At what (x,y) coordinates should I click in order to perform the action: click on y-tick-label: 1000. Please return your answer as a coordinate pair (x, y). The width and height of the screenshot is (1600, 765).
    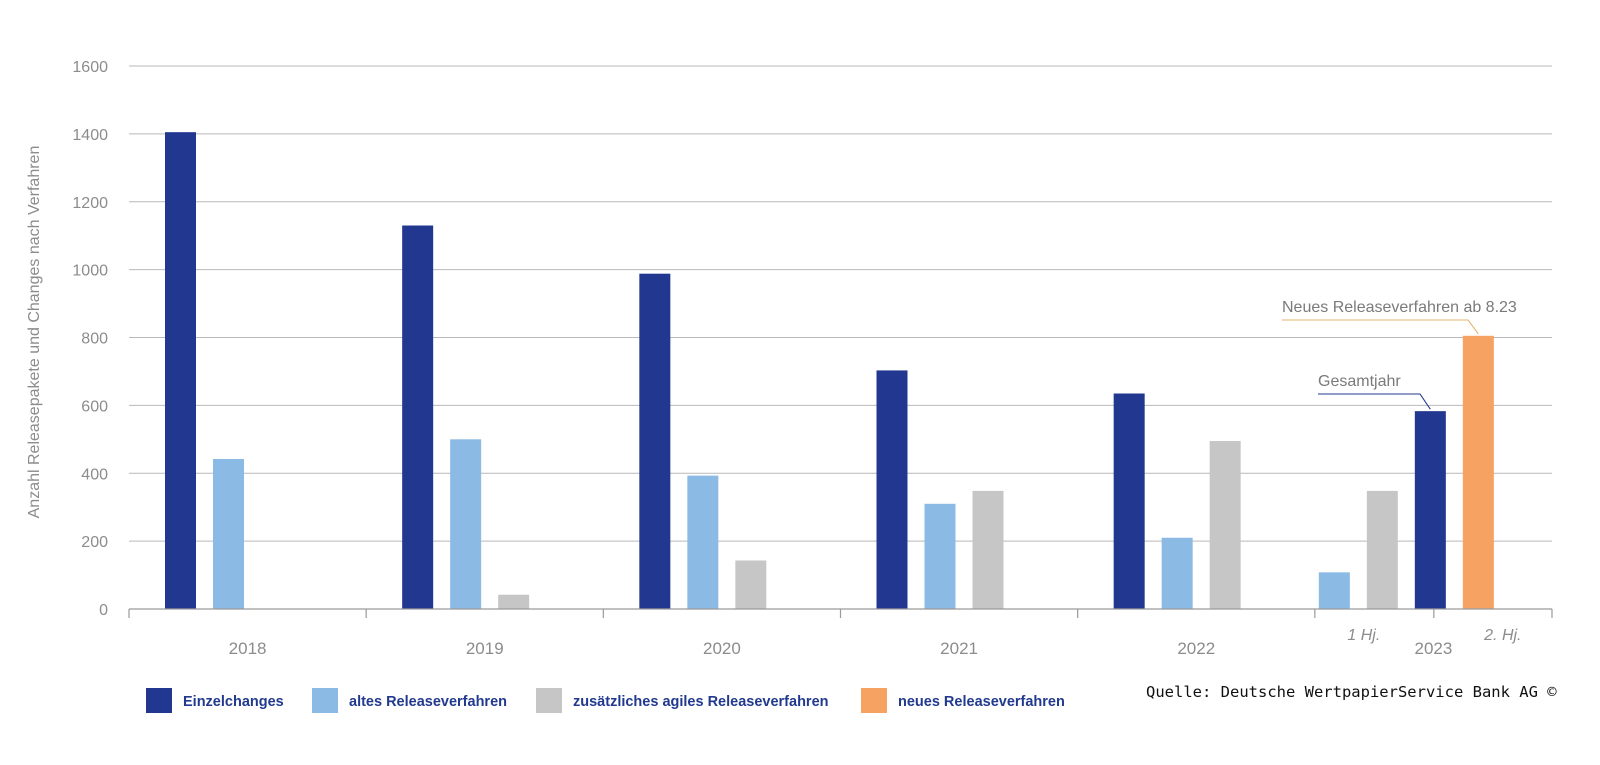
    Looking at the image, I should click on (90, 271).